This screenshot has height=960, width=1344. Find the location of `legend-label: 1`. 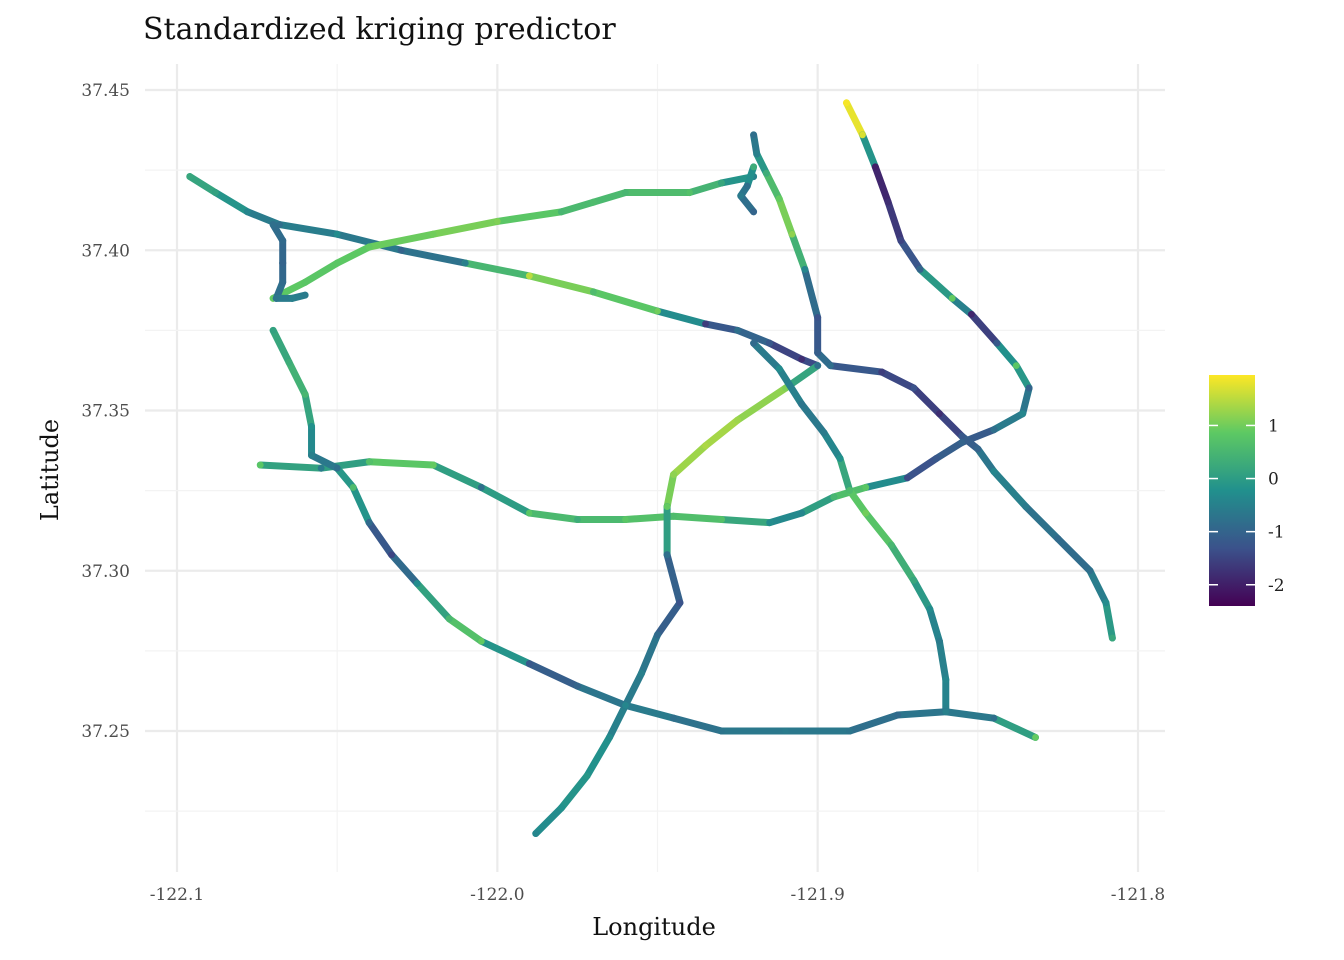

legend-label: 1 is located at coordinates (1273, 426).